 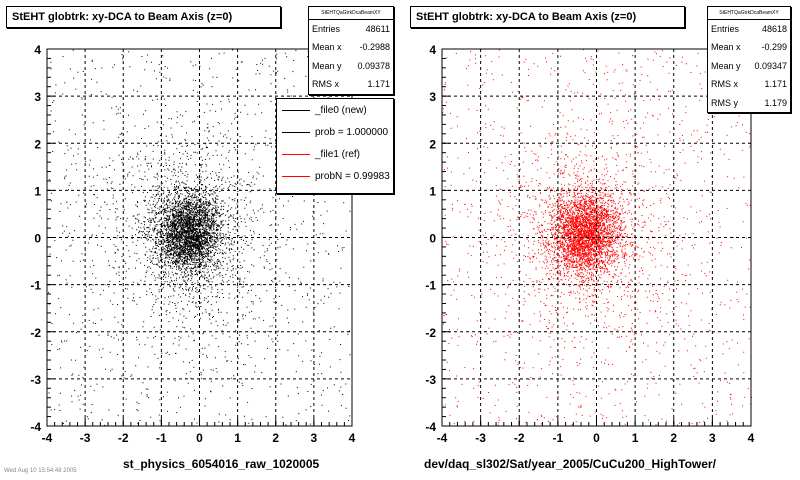 I want to click on right-plot-title: StEHT globtrk: xy-DCA to Beam Axis (z=0), so click(x=547, y=17).